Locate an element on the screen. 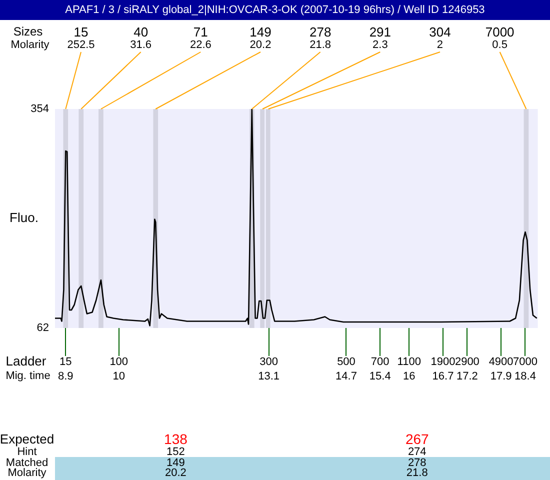 The image size is (550, 480). band-label: 149 is located at coordinates (261, 32).